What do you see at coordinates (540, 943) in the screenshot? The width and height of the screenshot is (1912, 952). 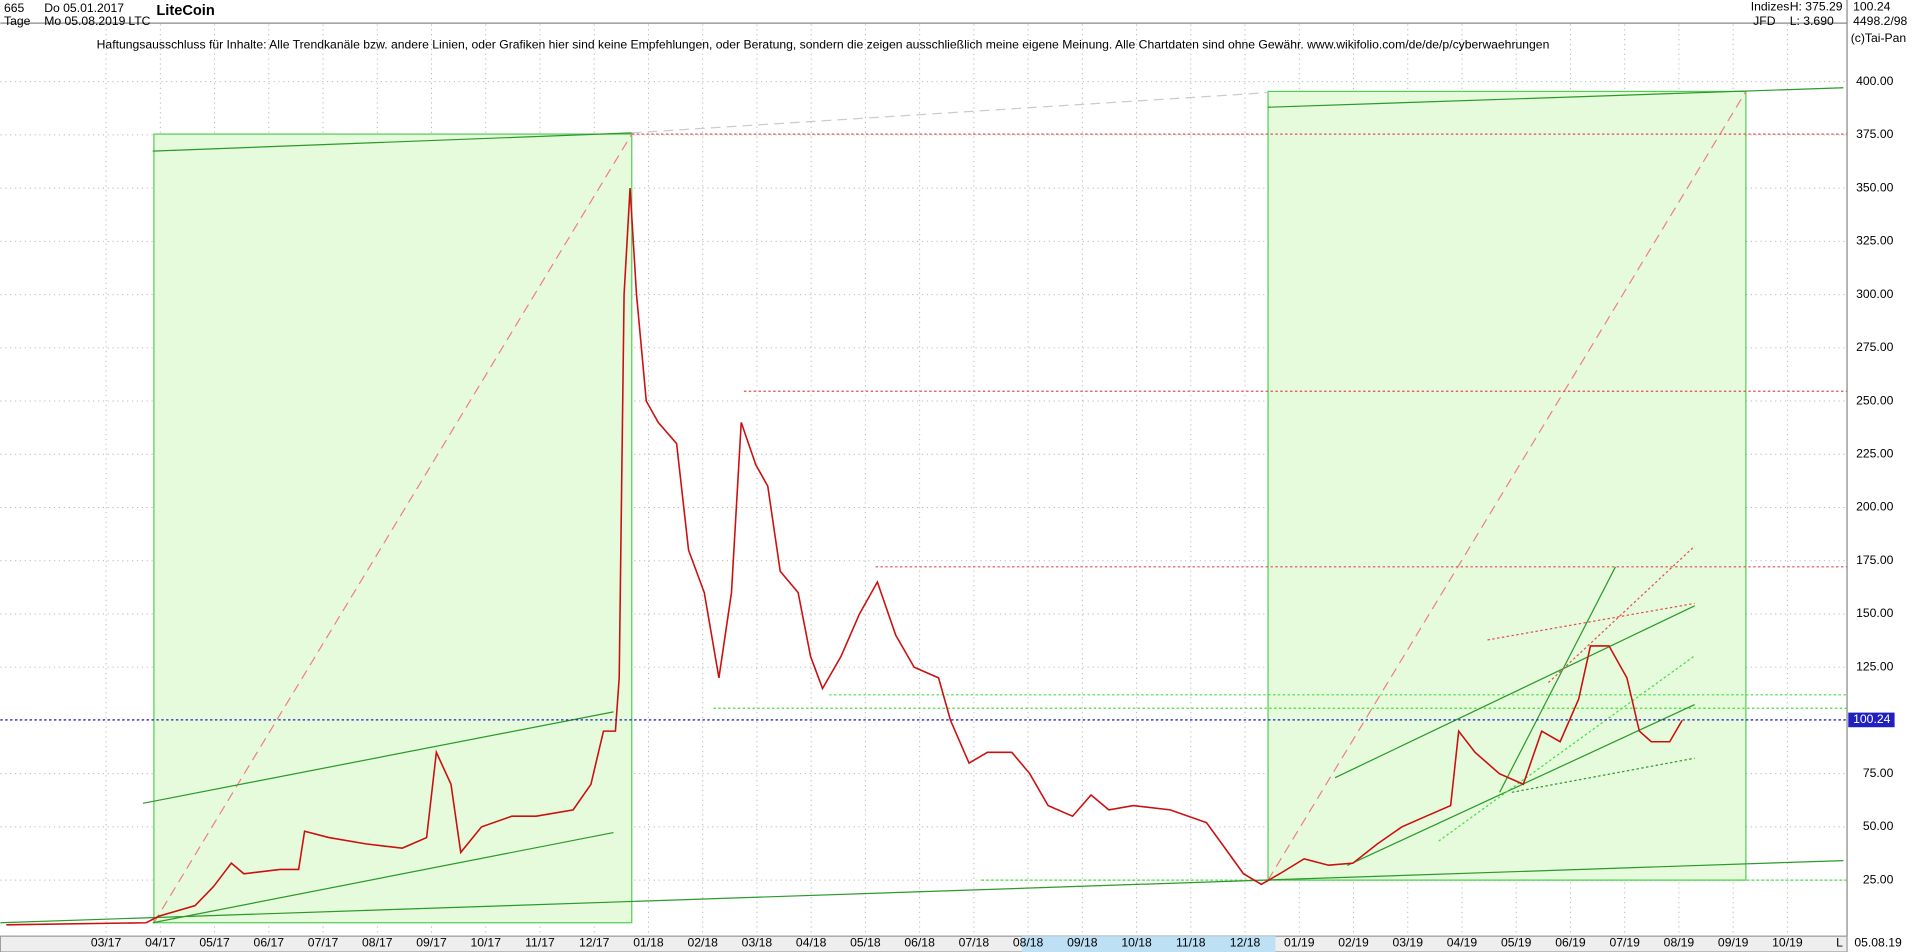 I see `x-tick-label: 11/17` at bounding box center [540, 943].